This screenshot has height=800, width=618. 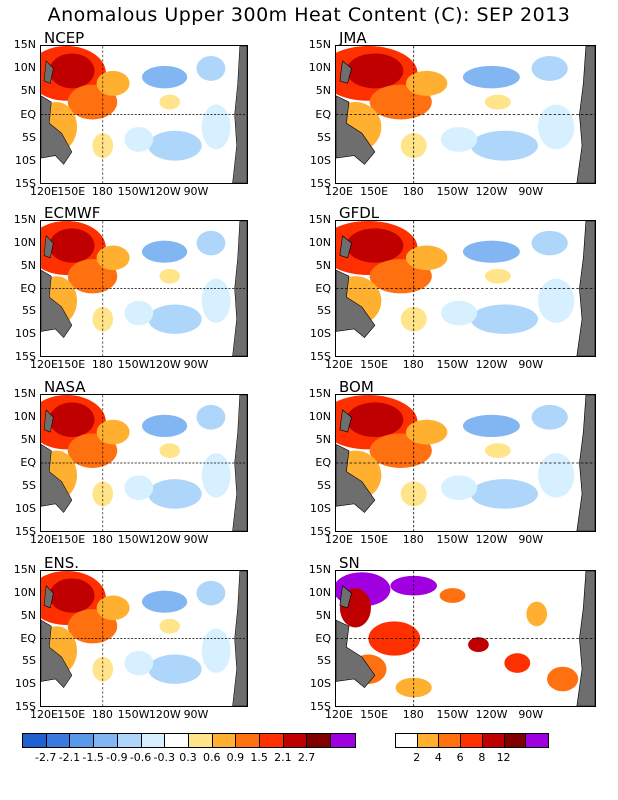 I want to click on colorbar-label: 2, so click(x=417, y=757).